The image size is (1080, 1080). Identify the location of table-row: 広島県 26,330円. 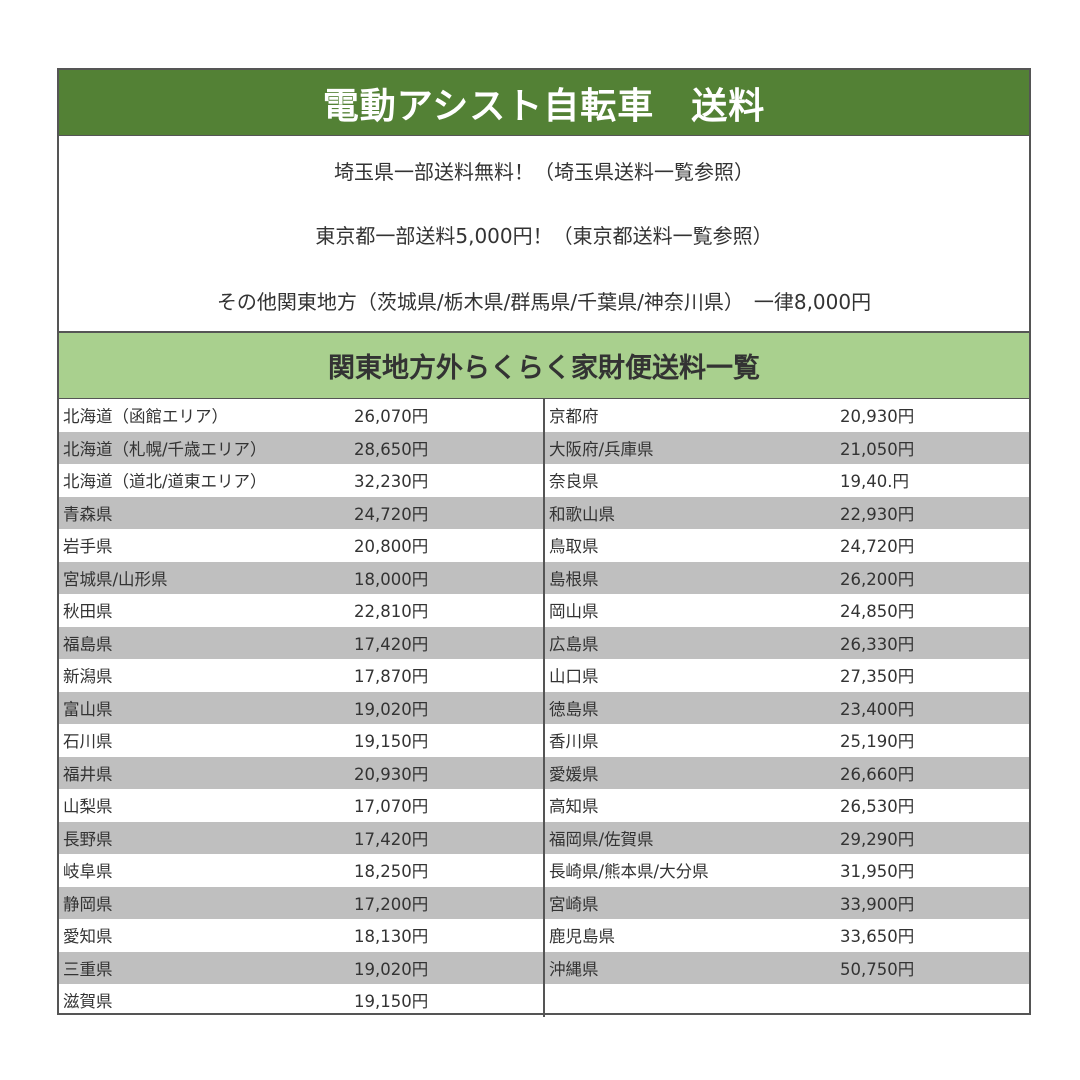
(787, 642).